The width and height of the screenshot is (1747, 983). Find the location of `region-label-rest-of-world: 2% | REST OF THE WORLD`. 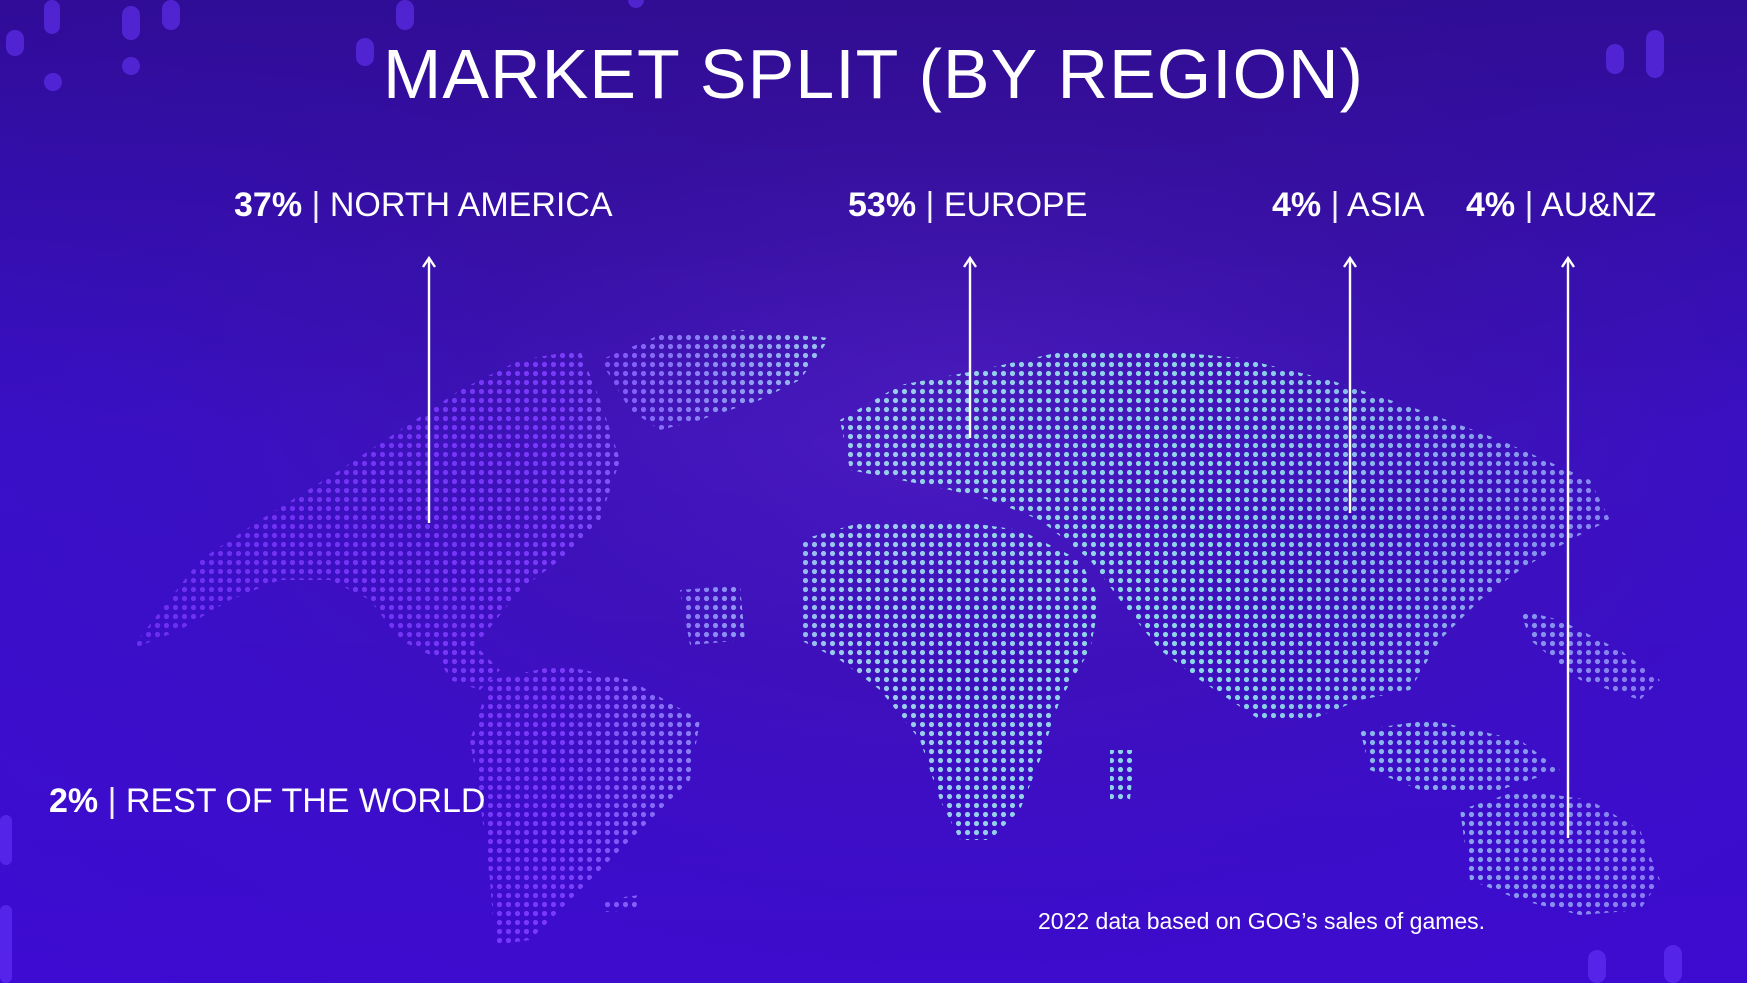

region-label-rest-of-world: 2% | REST OF THE WORLD is located at coordinates (267, 801).